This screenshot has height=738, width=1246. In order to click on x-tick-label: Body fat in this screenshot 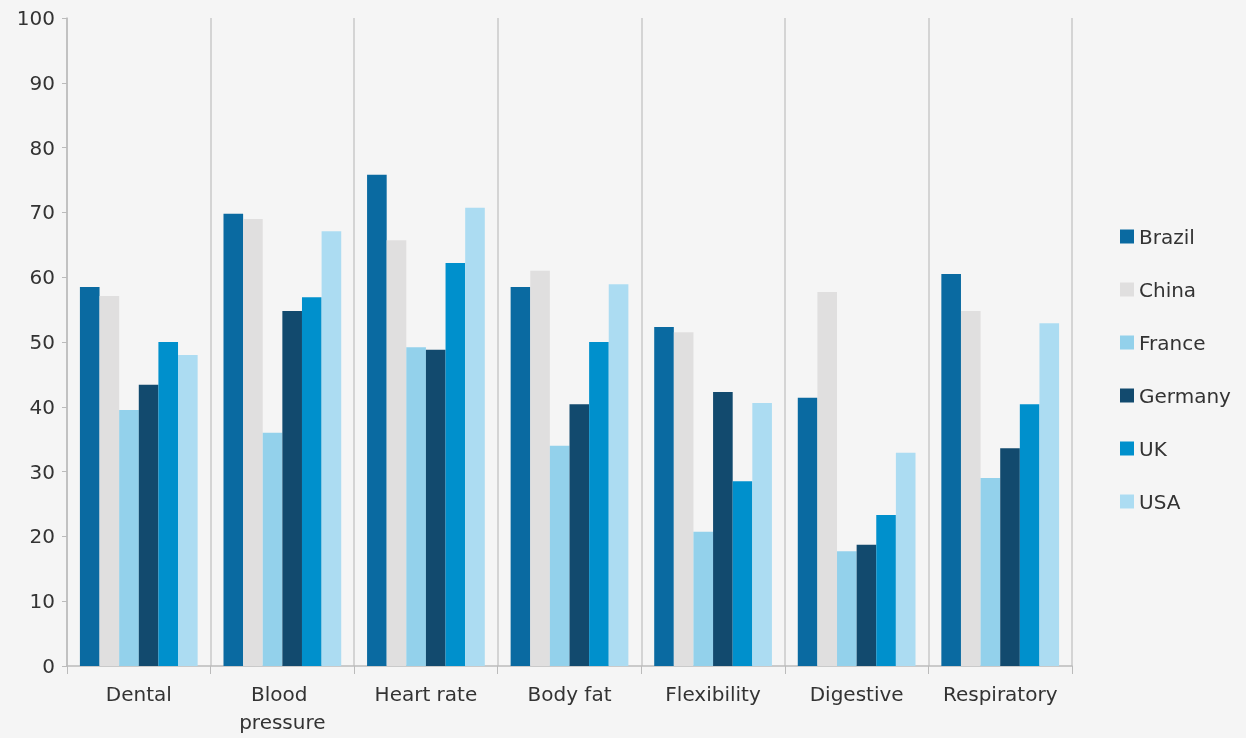, I will do `click(569, 694)`.